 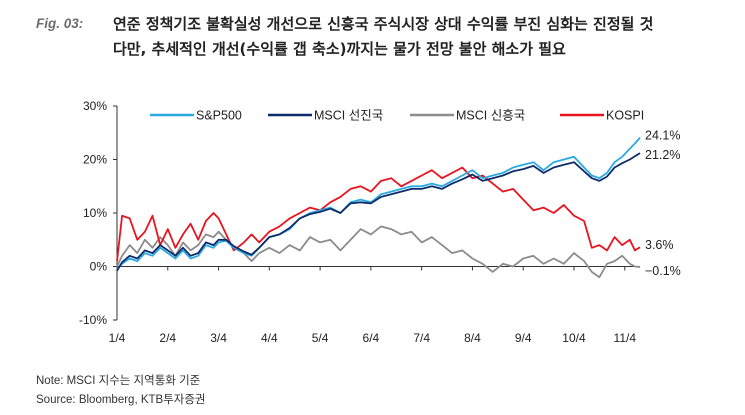 What do you see at coordinates (218, 338) in the screenshot?
I see `x-tick-label-2: 3/4` at bounding box center [218, 338].